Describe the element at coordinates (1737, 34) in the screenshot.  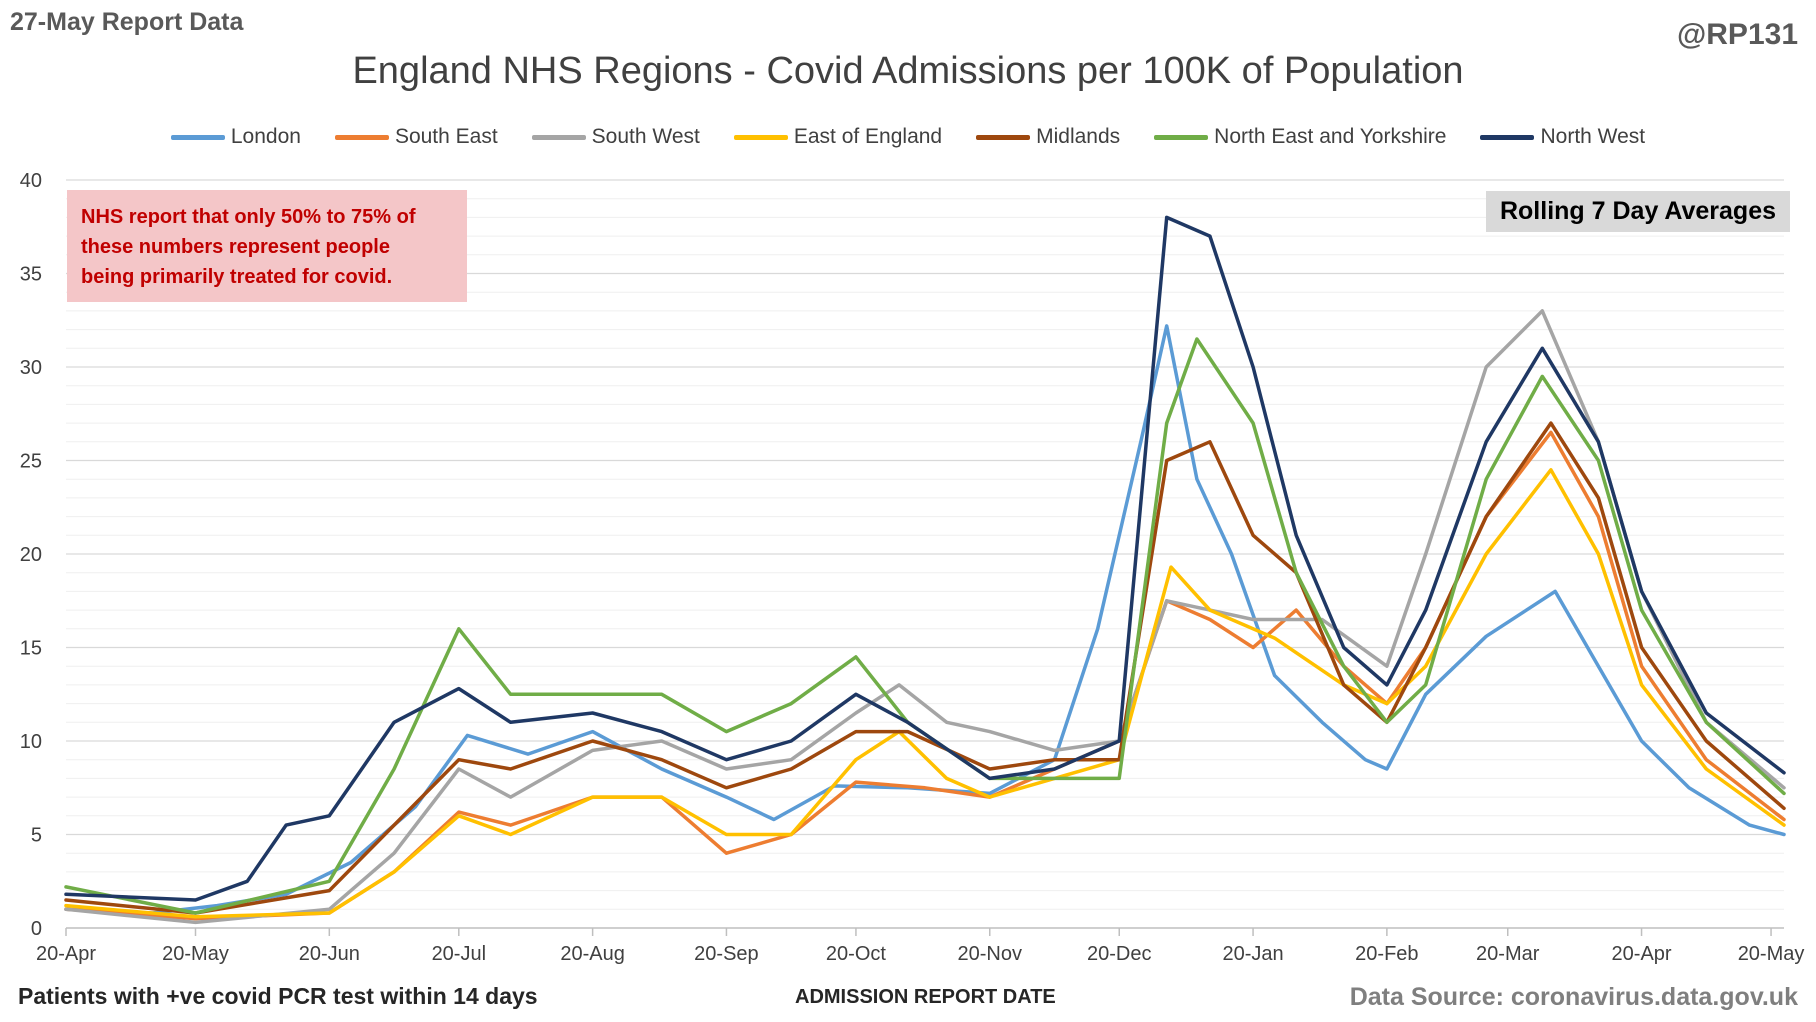
I see `author-handle: @RP131` at that location.